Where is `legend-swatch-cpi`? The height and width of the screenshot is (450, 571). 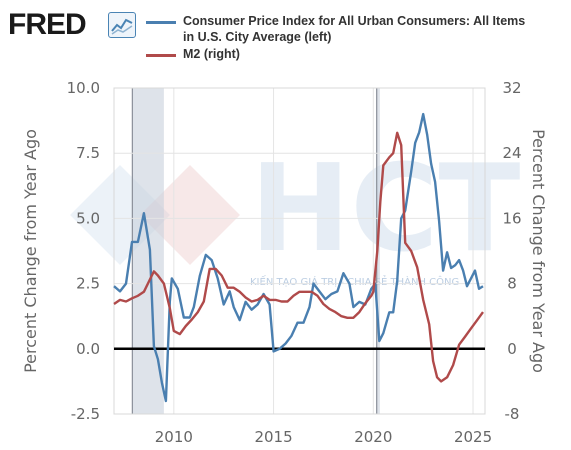
legend-swatch-cpi is located at coordinates (161, 22).